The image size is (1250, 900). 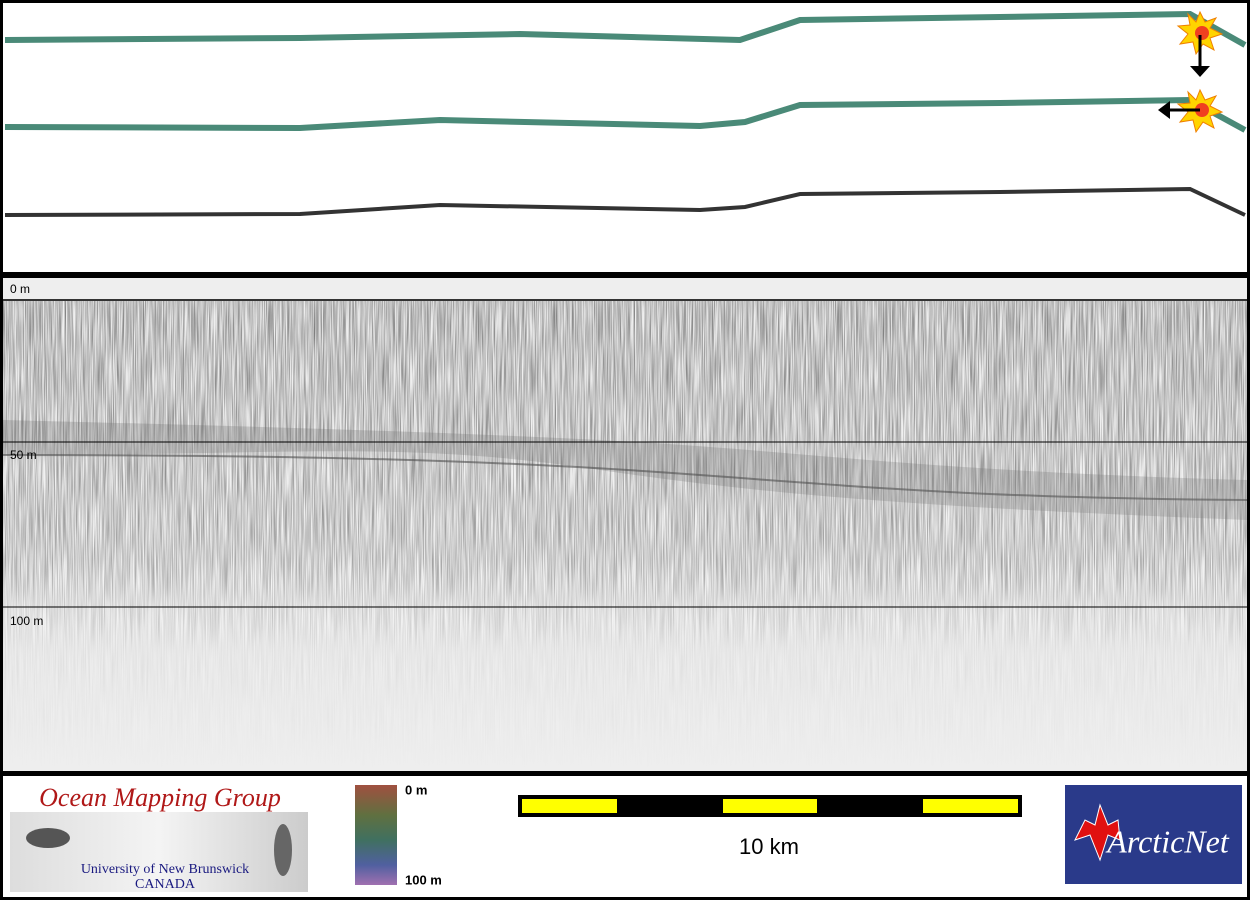 I want to click on depth-label: 50 m, so click(x=23, y=455).